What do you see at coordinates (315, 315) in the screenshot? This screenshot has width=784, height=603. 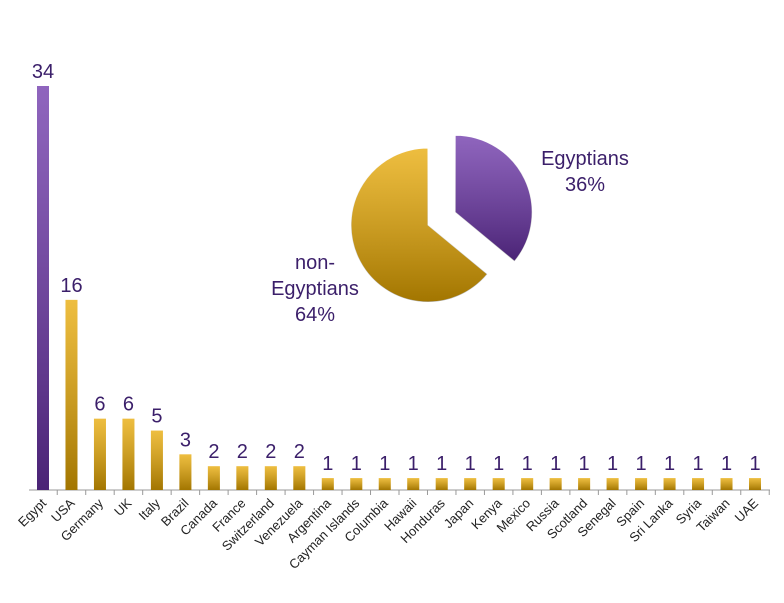 I see `slice-percent: 64%` at bounding box center [315, 315].